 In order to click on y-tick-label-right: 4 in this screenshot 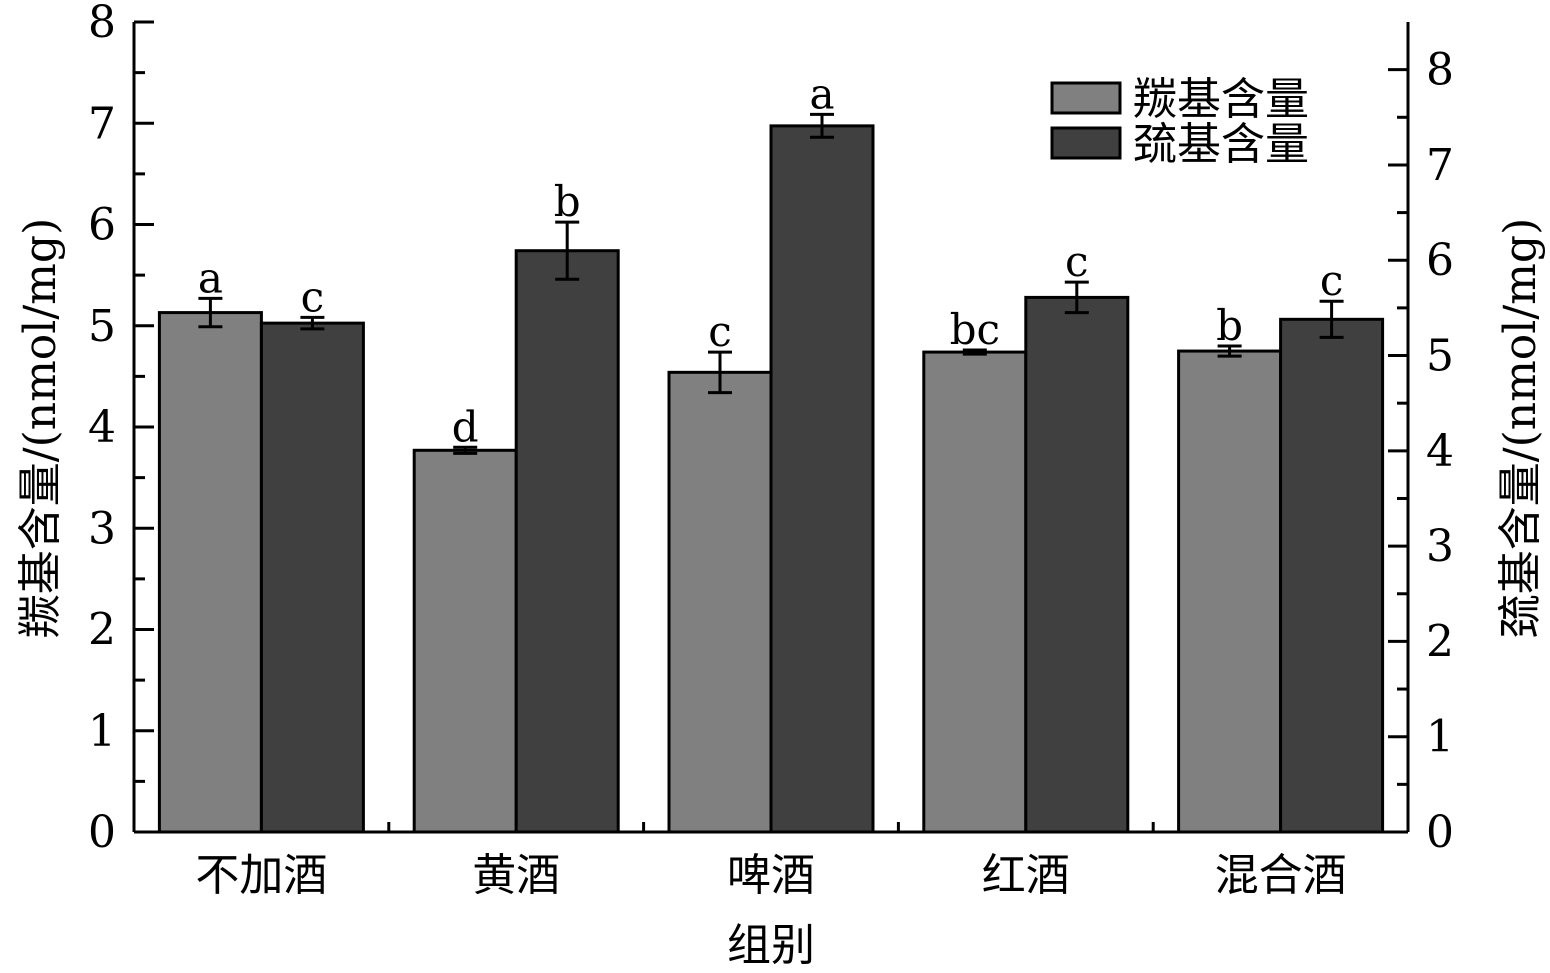, I will do `click(1440, 451)`.